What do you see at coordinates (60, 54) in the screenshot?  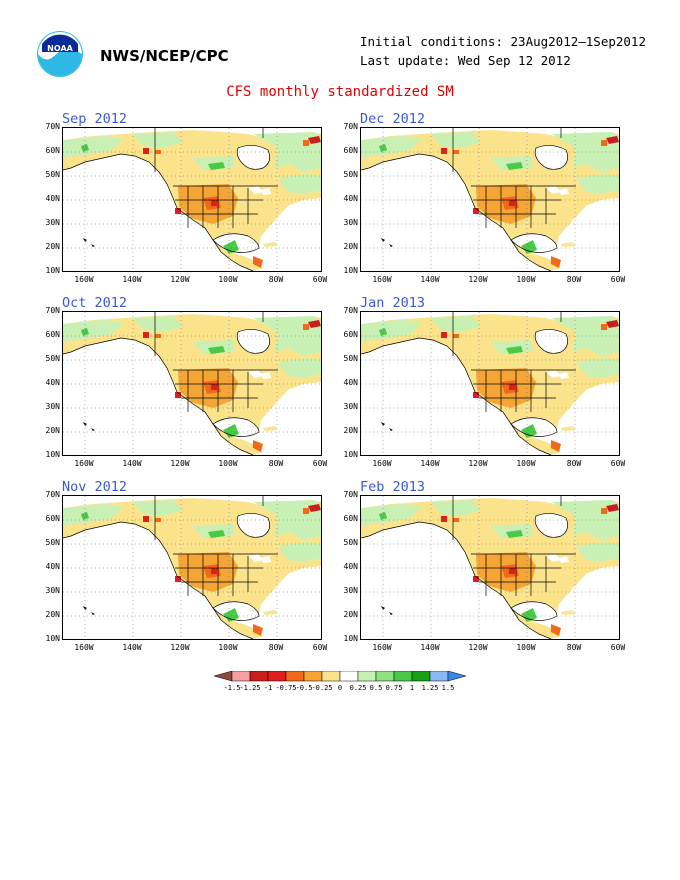 I see `noaa-logo-icon: NOAA` at bounding box center [60, 54].